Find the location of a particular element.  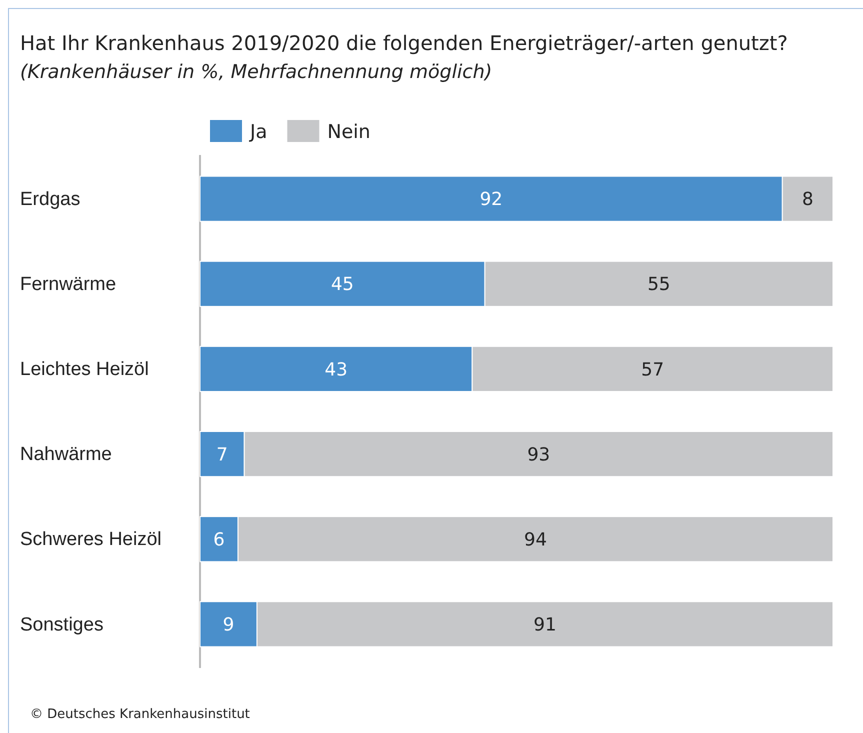

y-tick-label: Sonstiges is located at coordinates (62, 625).